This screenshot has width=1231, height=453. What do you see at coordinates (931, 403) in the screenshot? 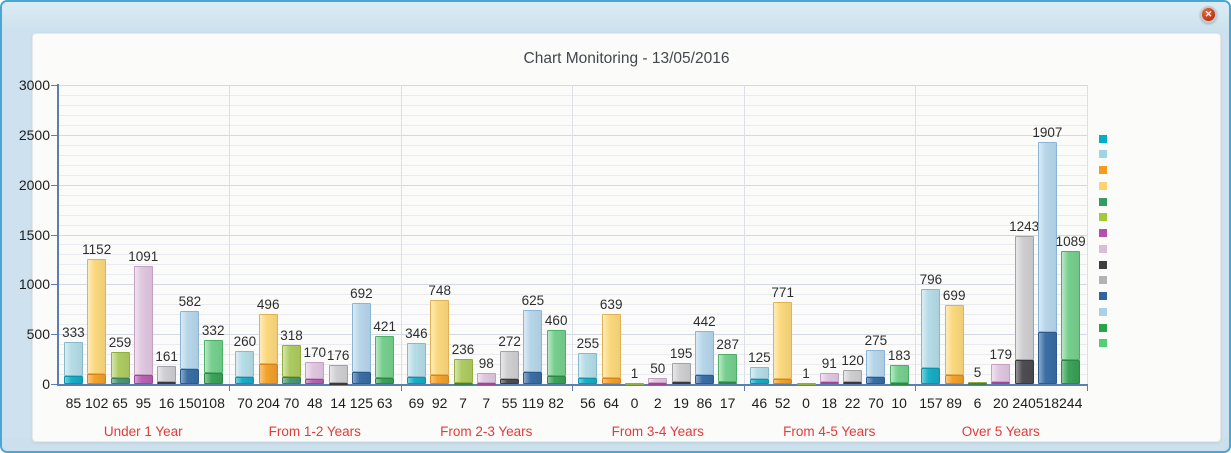
I see `bar-bottom-value: 157` at bounding box center [931, 403].